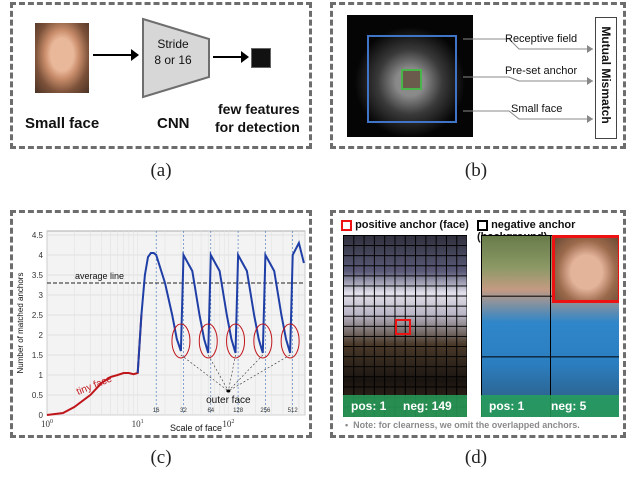 This screenshot has height=480, width=632. Describe the element at coordinates (507, 406) in the screenshot. I see `right-pos-count: pos: 1` at that location.